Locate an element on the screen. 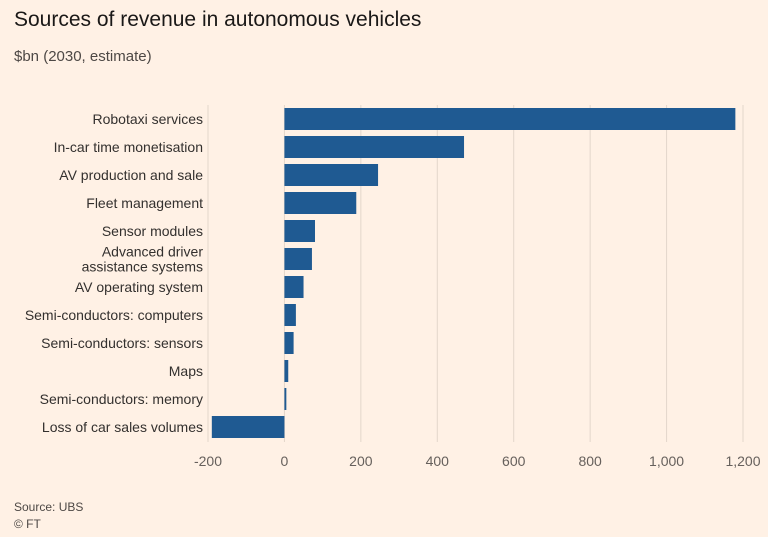  copyright-note: © FT is located at coordinates (27, 524).